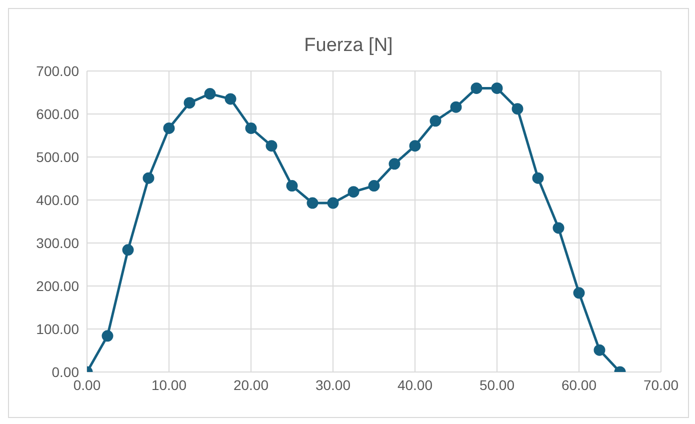 This screenshot has width=695, height=424. Describe the element at coordinates (58, 156) in the screenshot. I see `y-tick-label: 500.00` at that location.